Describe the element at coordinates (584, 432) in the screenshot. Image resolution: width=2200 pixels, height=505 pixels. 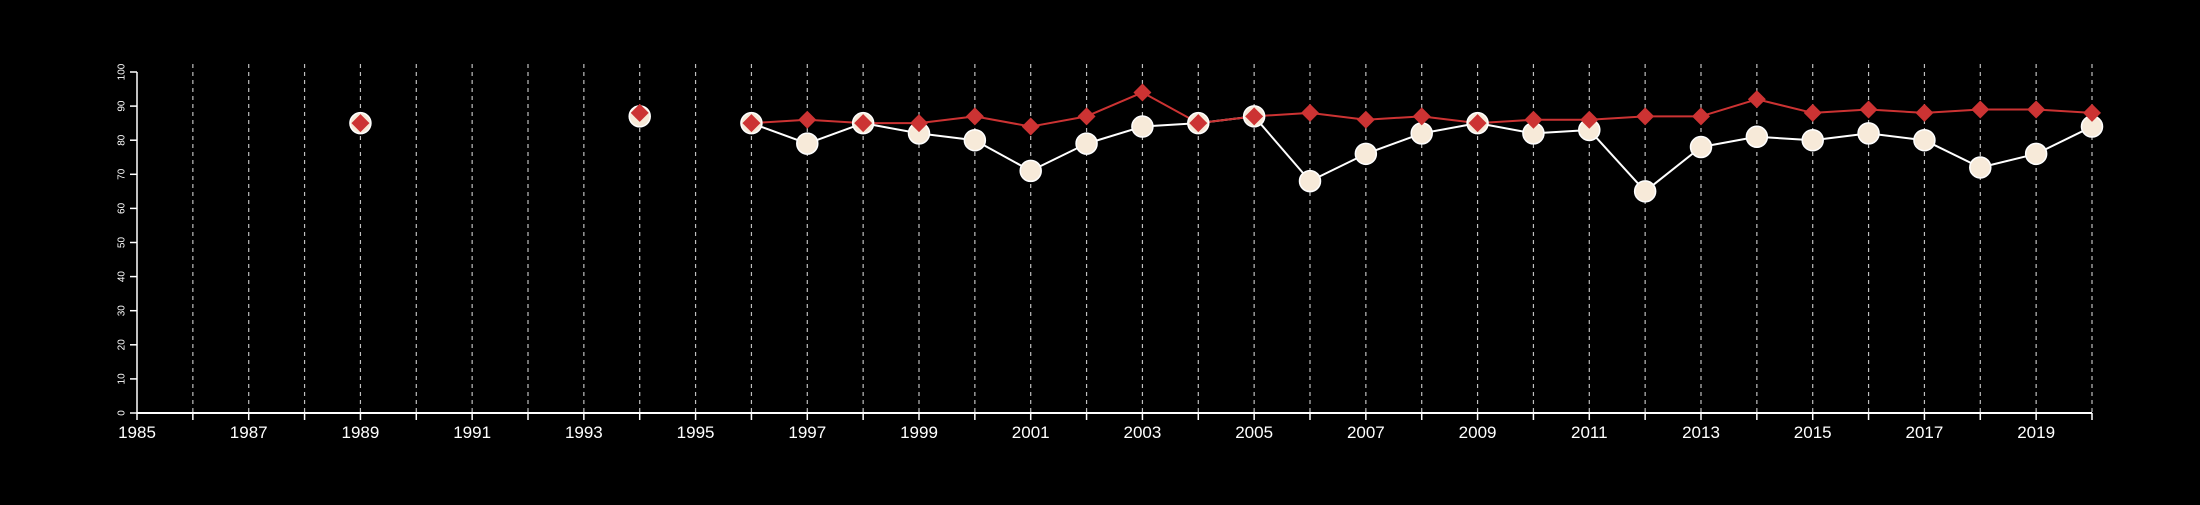
I see `x-tick-label: 1993` at that location.